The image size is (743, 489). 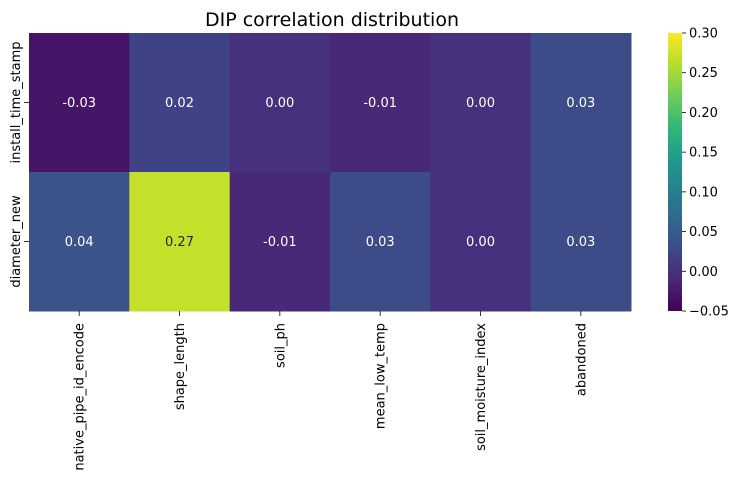 I want to click on cell-value-label: 0.04, so click(x=79, y=242).